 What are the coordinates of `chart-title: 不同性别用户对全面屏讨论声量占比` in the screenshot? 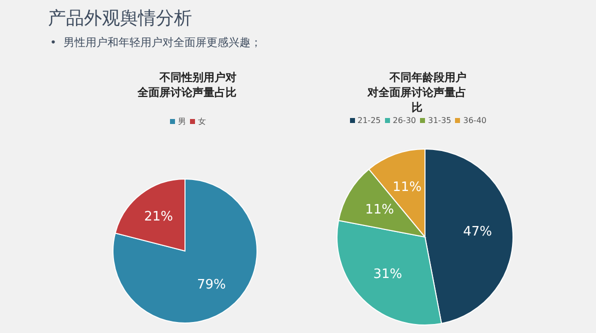 It's located at (187, 85).